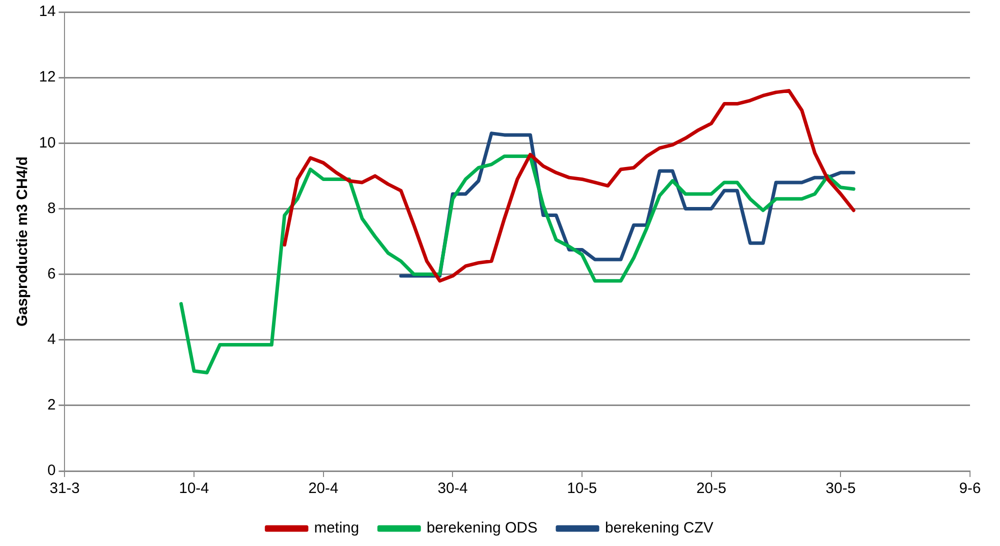  Describe the element at coordinates (453, 489) in the screenshot. I see `x-tick-label: 30-4` at that location.